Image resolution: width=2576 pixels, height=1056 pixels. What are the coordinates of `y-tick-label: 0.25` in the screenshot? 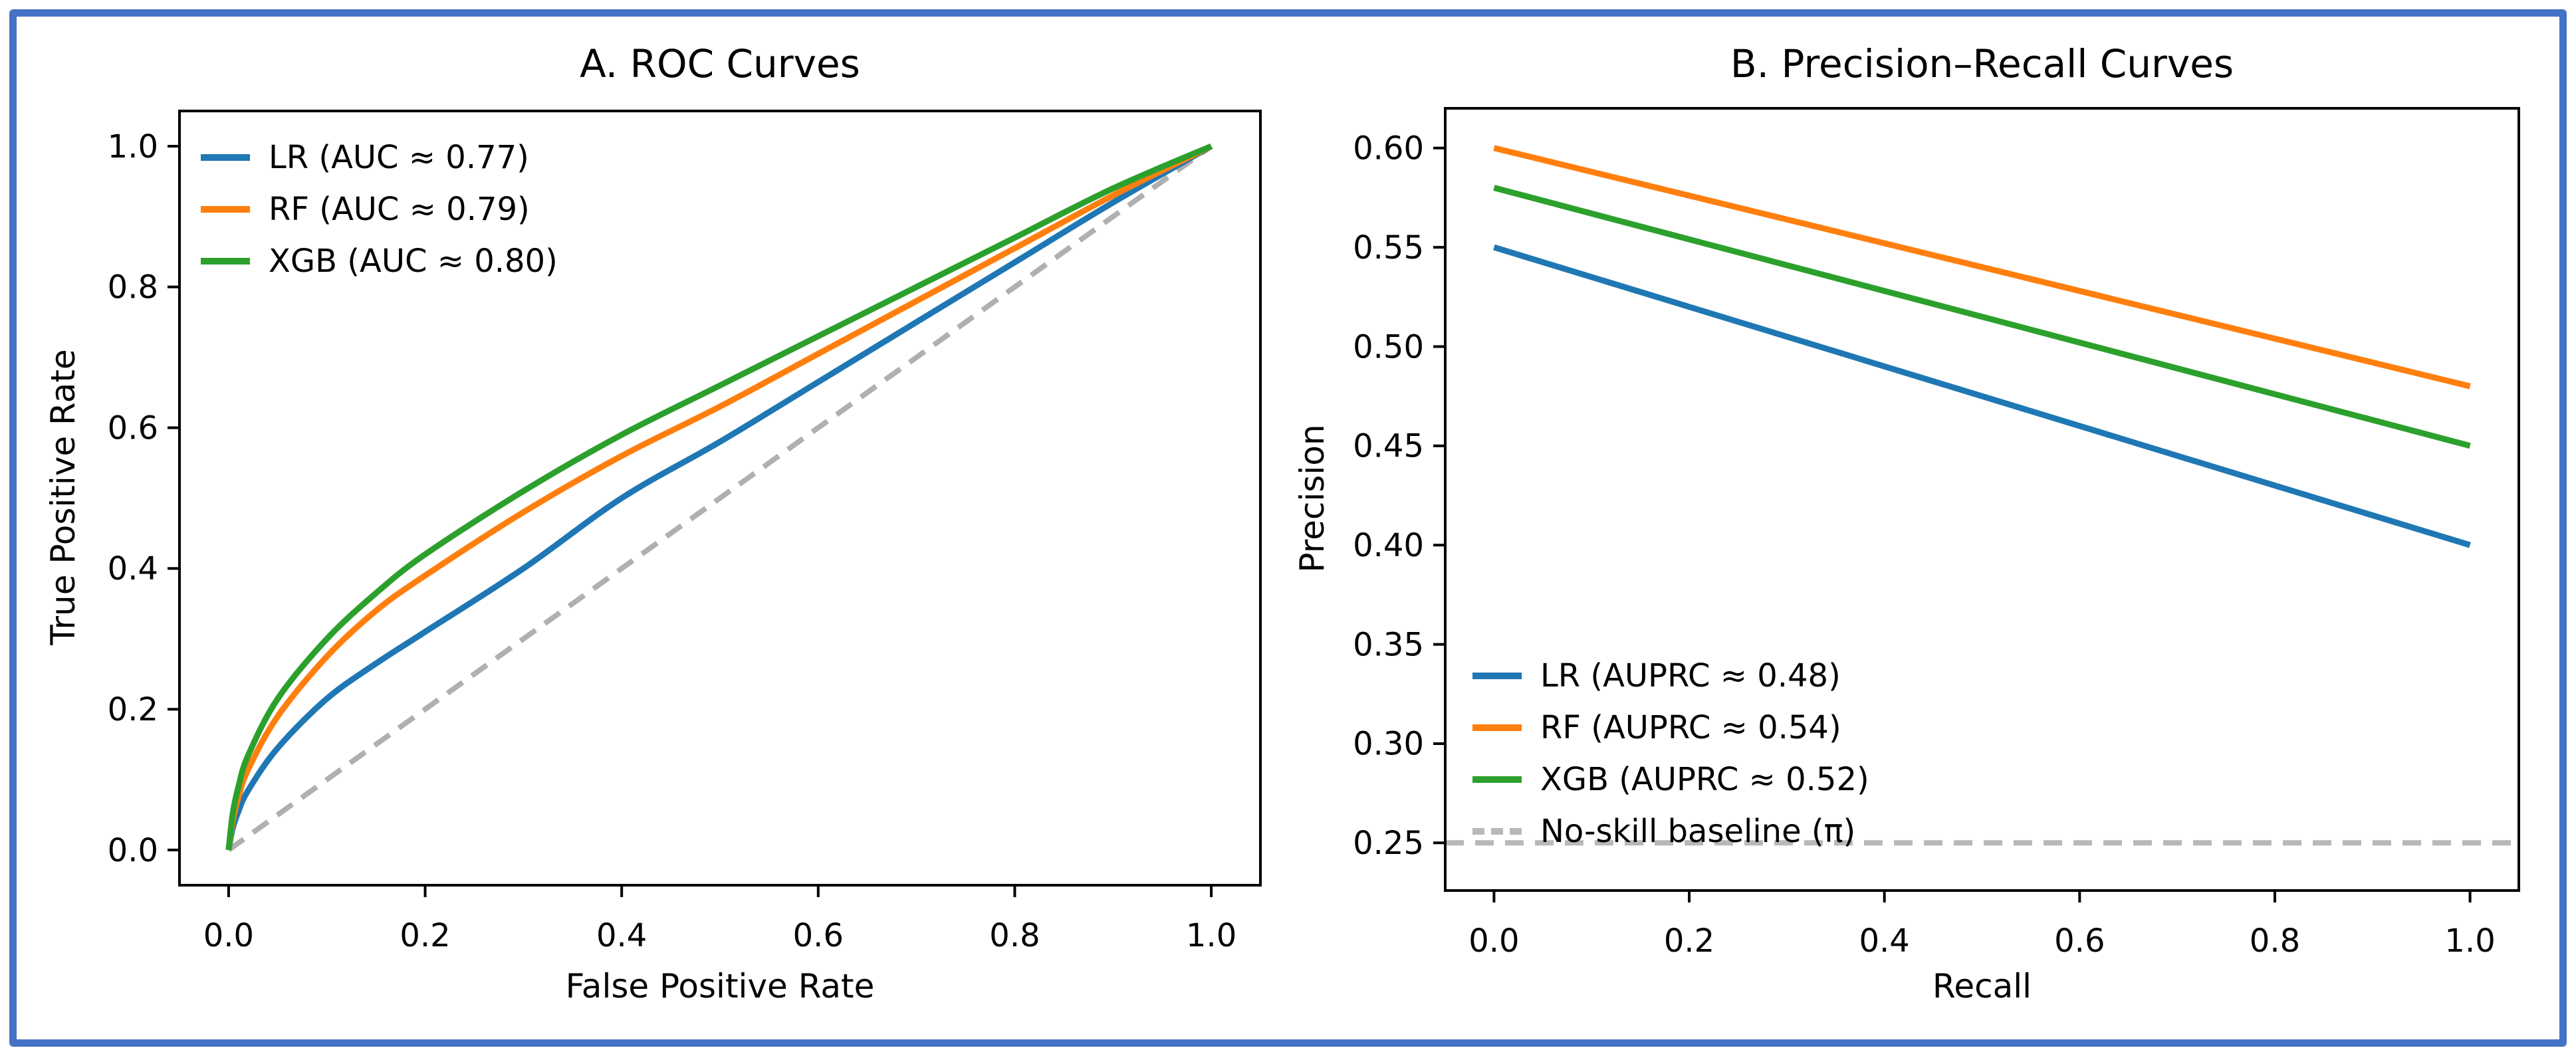 It's located at (1388, 843).